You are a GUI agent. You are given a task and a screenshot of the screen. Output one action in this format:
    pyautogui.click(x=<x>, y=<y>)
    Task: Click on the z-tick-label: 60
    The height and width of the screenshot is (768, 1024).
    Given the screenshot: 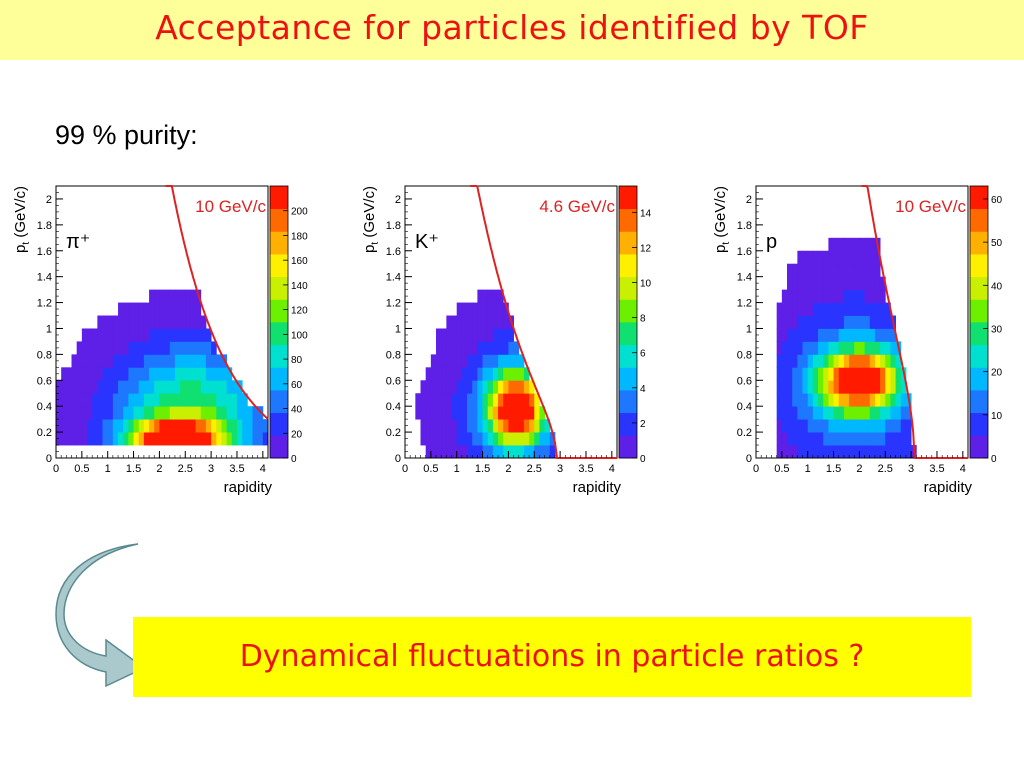 What is the action you would take?
    pyautogui.click(x=297, y=385)
    